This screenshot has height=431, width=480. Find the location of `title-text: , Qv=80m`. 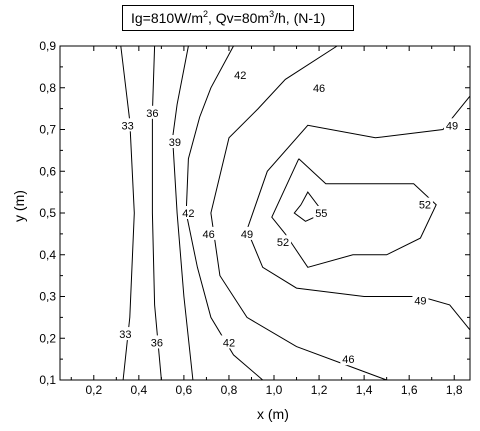

title-text: , Qv=80m is located at coordinates (239, 18).